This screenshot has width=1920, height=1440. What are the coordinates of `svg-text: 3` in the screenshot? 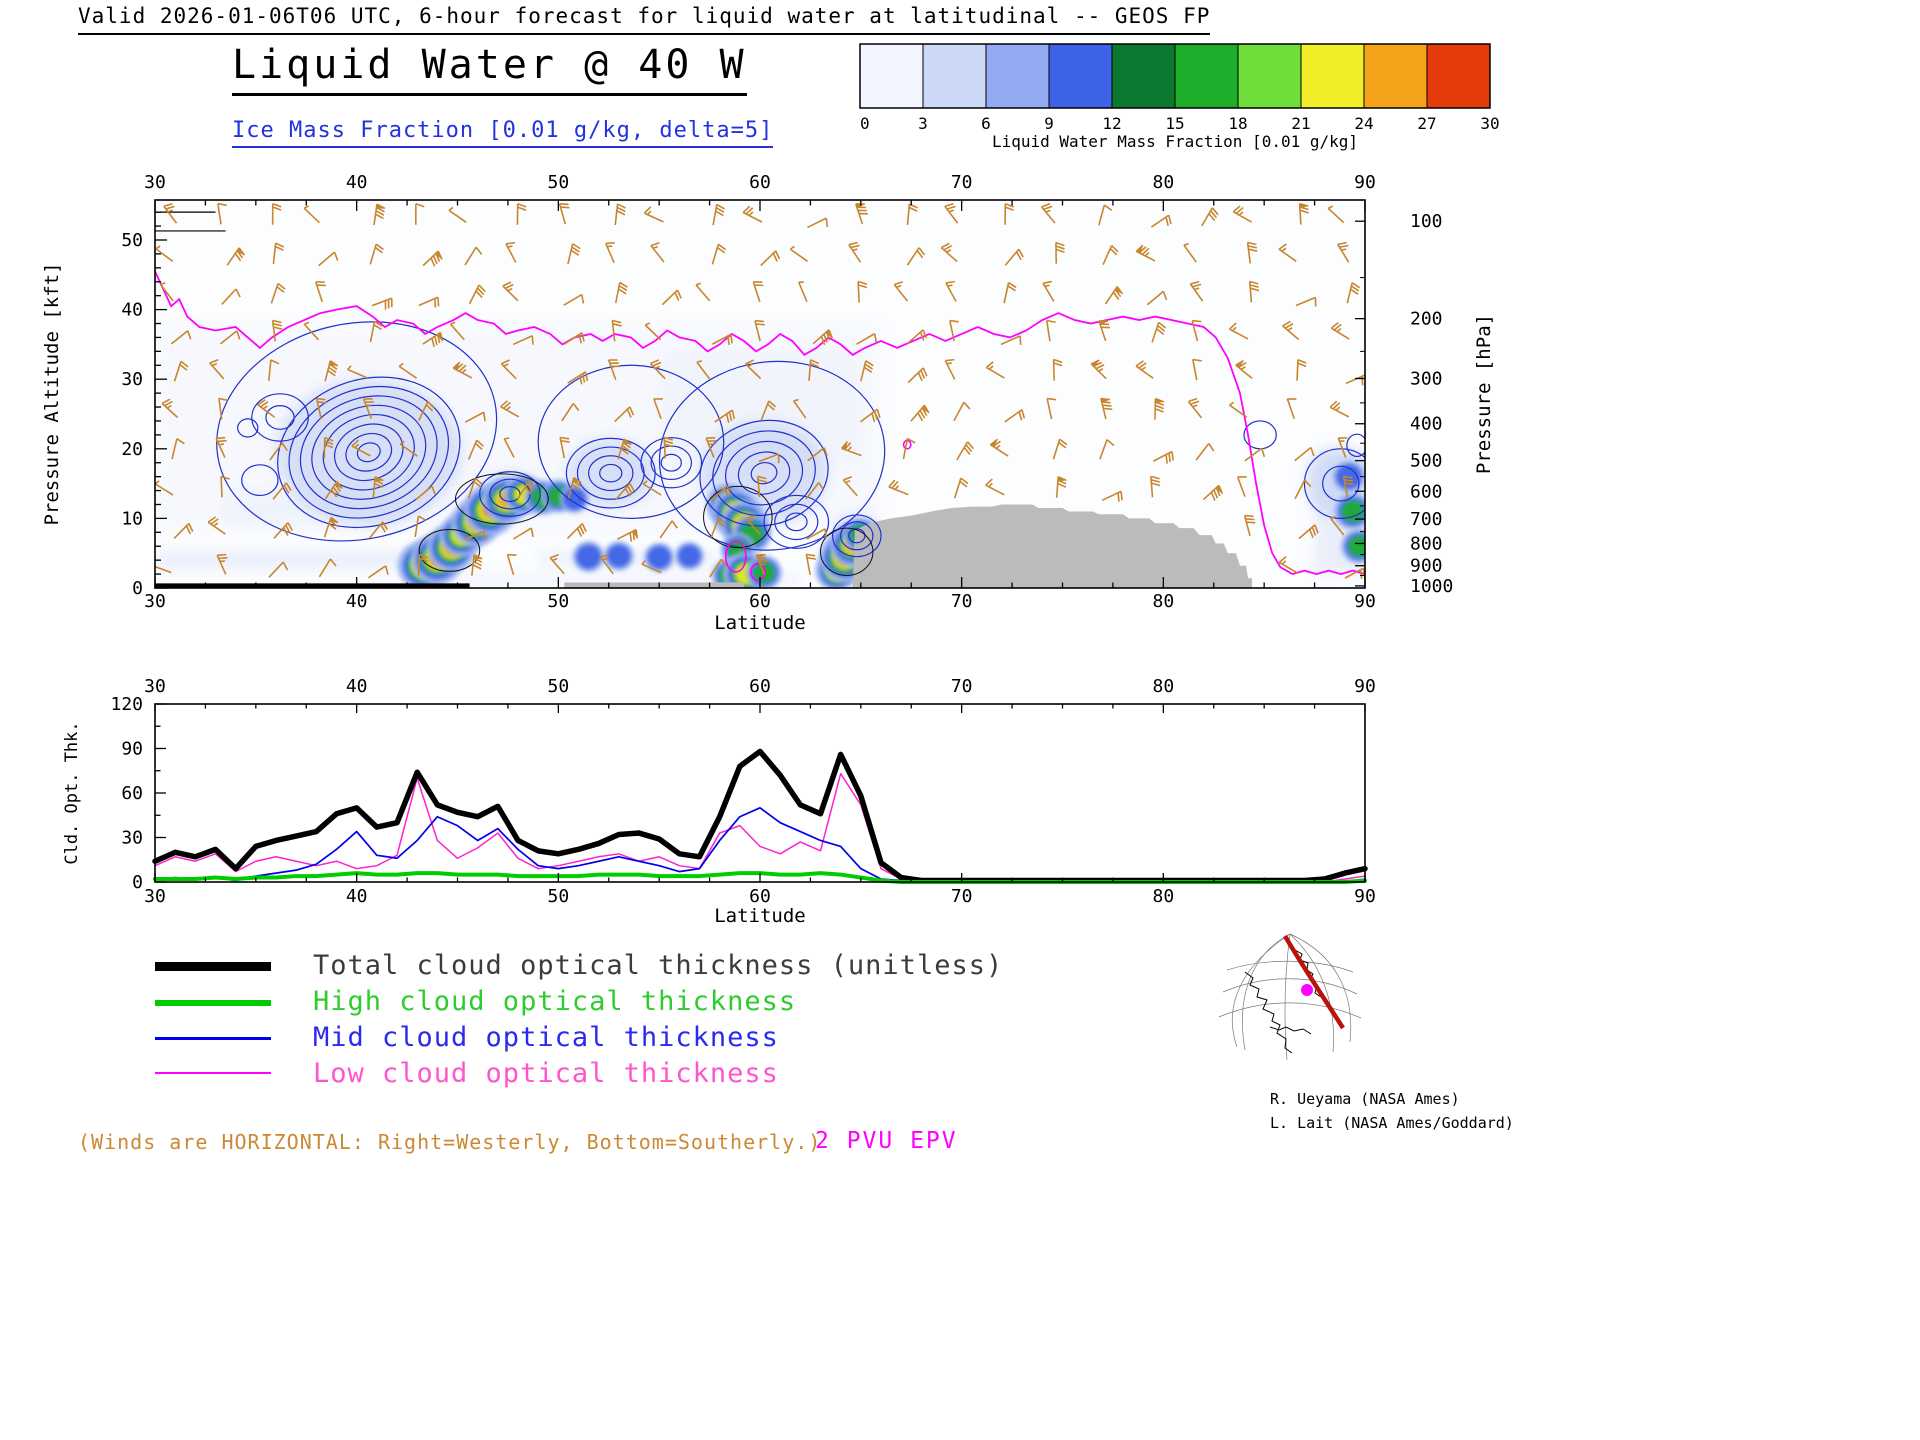 It's located at (923, 123).